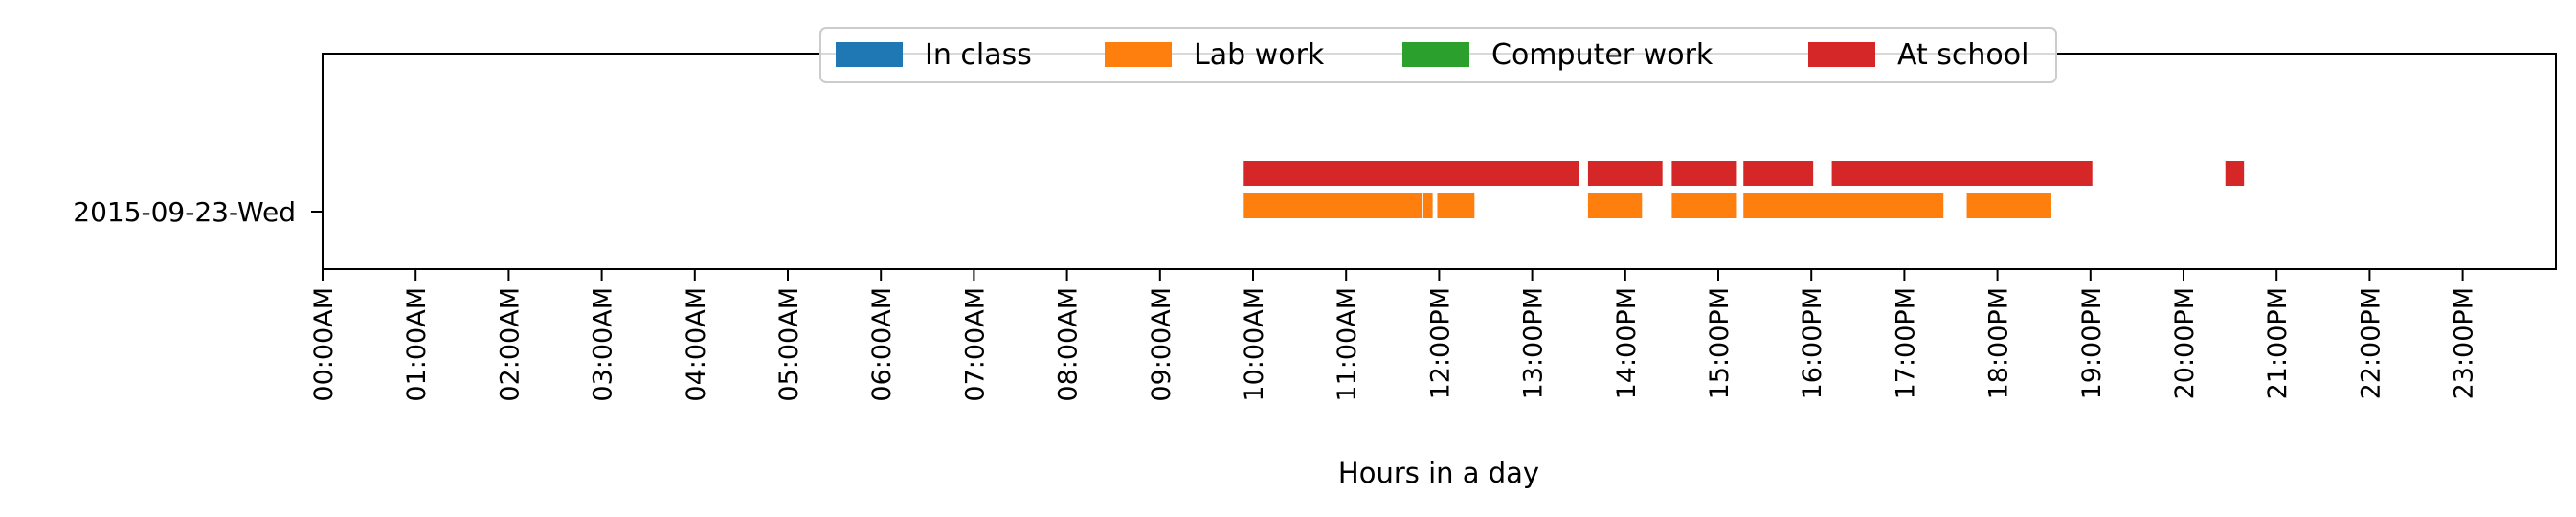 This screenshot has height=517, width=2576. I want to click on x-tick-label: 05:00AM, so click(789, 344).